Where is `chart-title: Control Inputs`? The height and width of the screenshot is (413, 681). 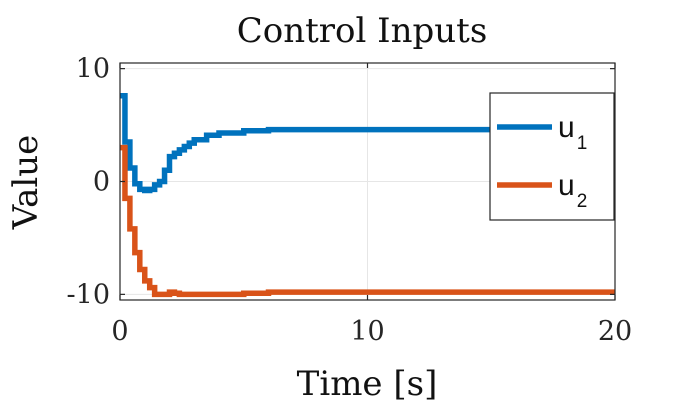 chart-title: Control Inputs is located at coordinates (362, 31).